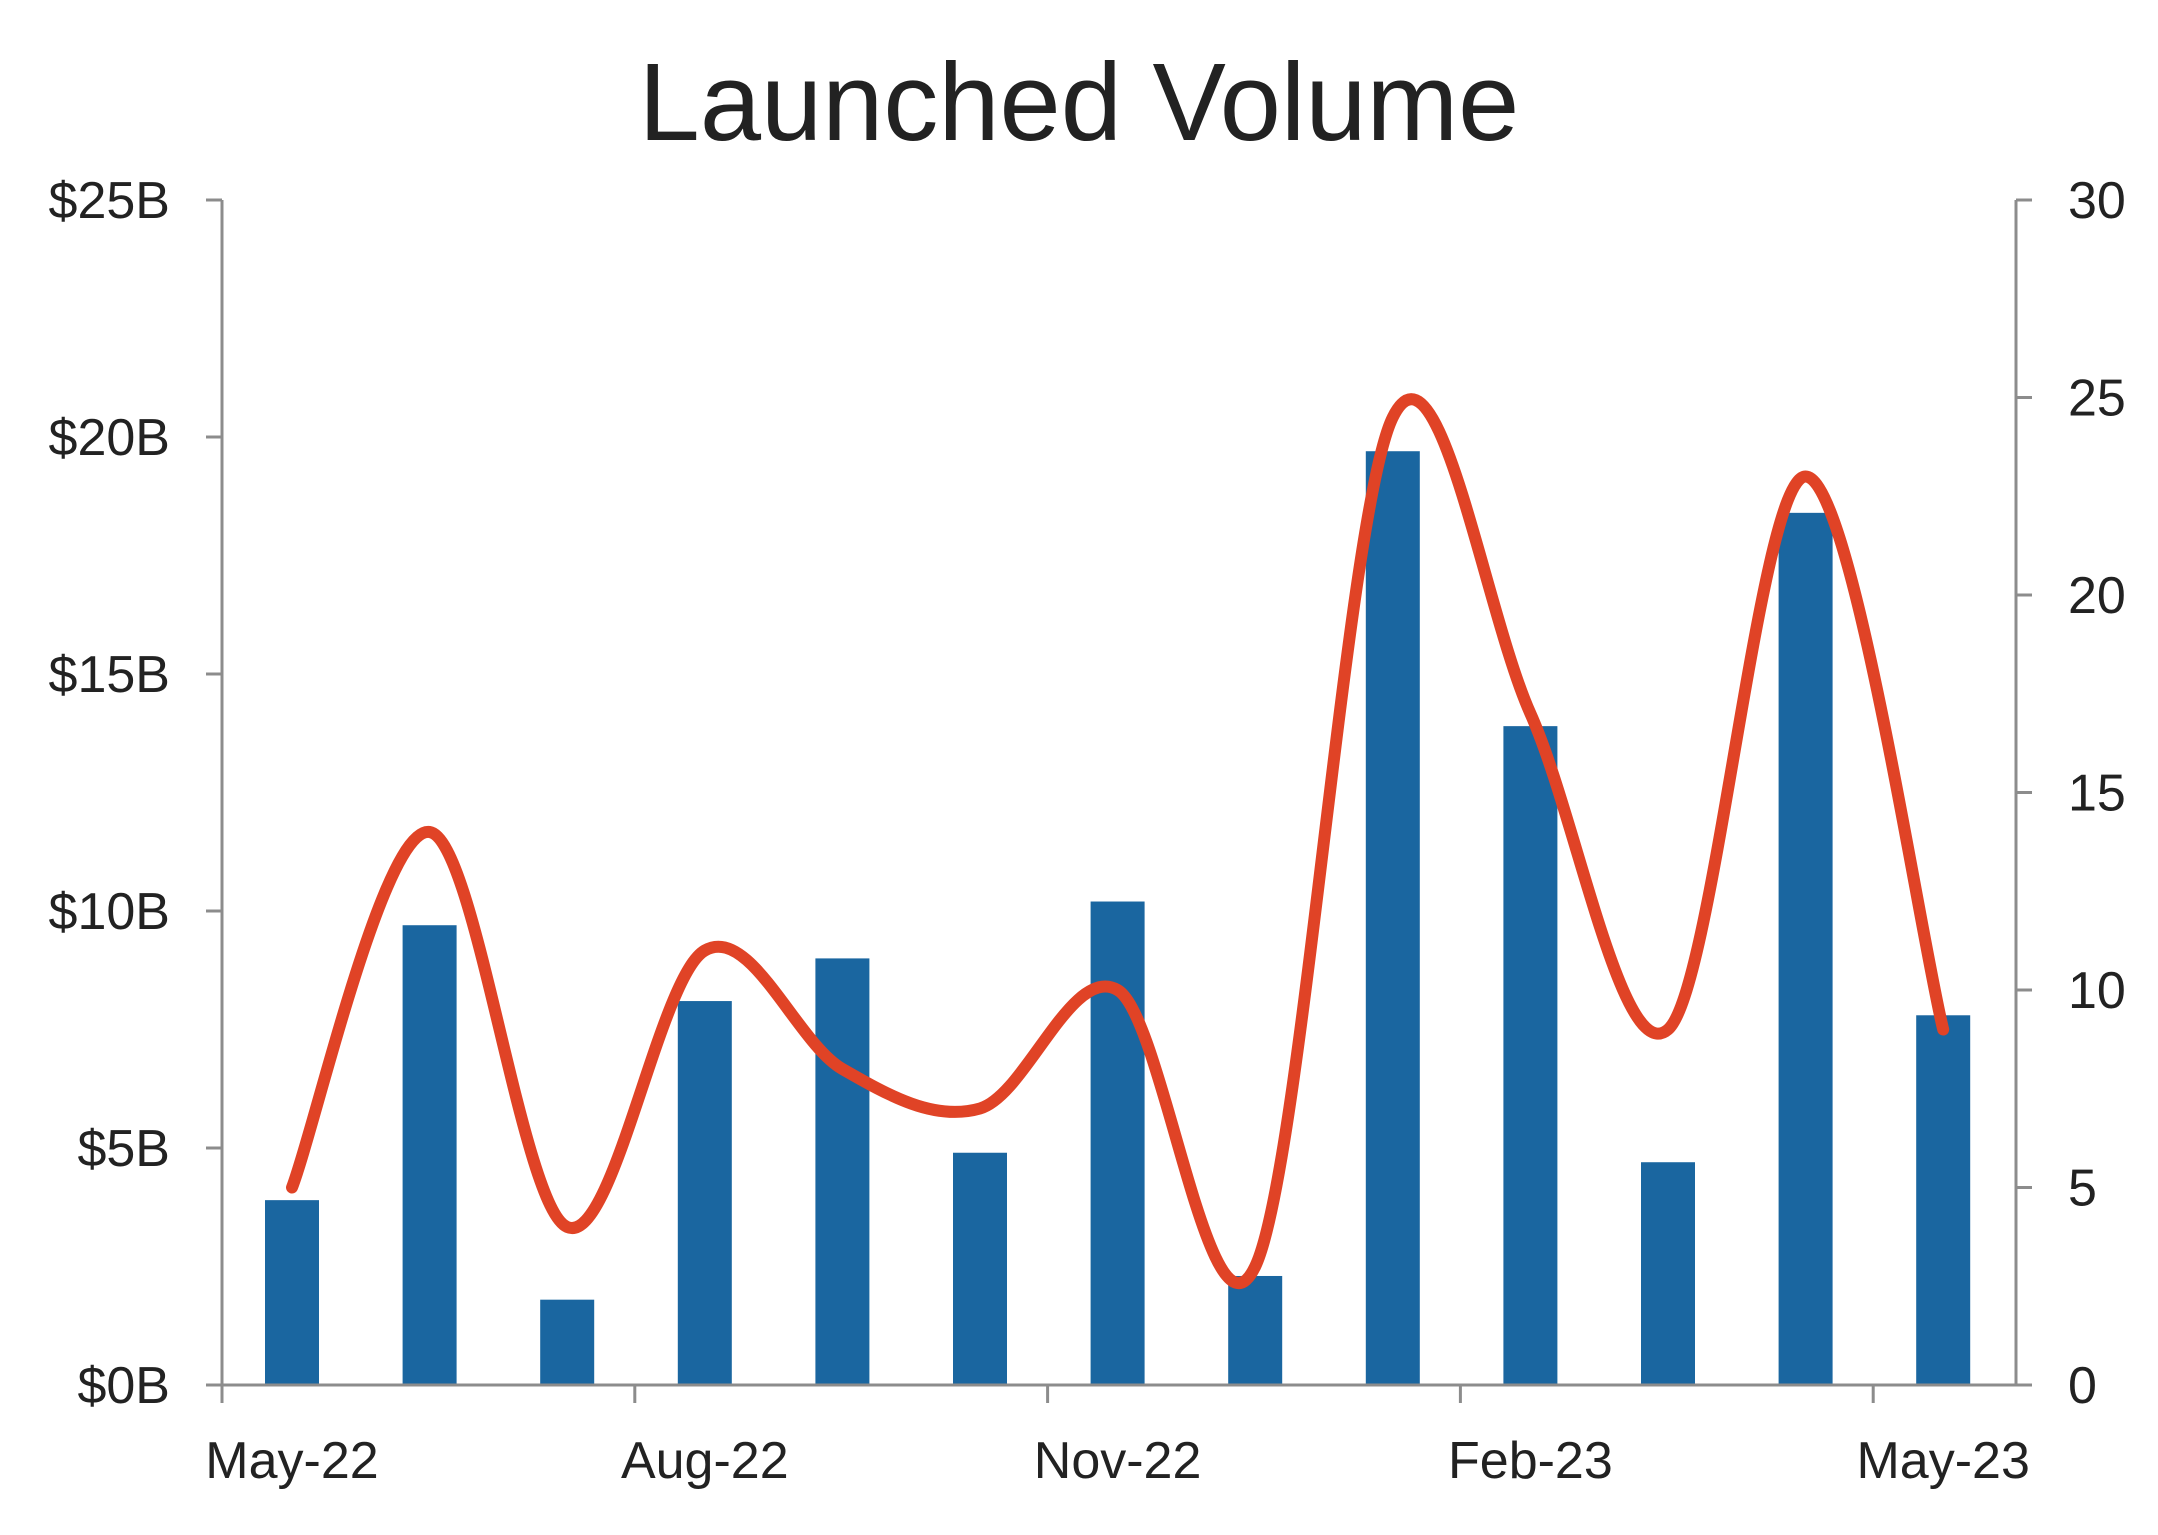 The height and width of the screenshot is (1535, 2158). What do you see at coordinates (291, 1461) in the screenshot?
I see `x-tick-label: May-22` at bounding box center [291, 1461].